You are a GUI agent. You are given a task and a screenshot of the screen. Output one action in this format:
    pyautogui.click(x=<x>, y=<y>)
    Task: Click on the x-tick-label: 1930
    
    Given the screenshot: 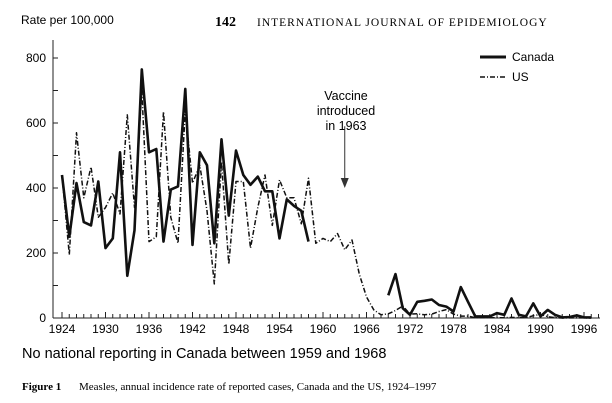 What is the action you would take?
    pyautogui.click(x=105, y=329)
    